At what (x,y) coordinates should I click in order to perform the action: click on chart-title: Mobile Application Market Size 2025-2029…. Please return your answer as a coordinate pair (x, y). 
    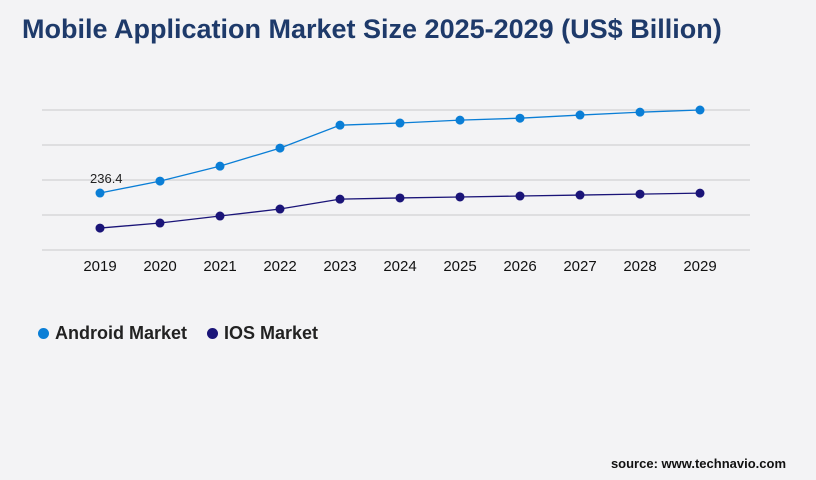
    Looking at the image, I should click on (372, 29).